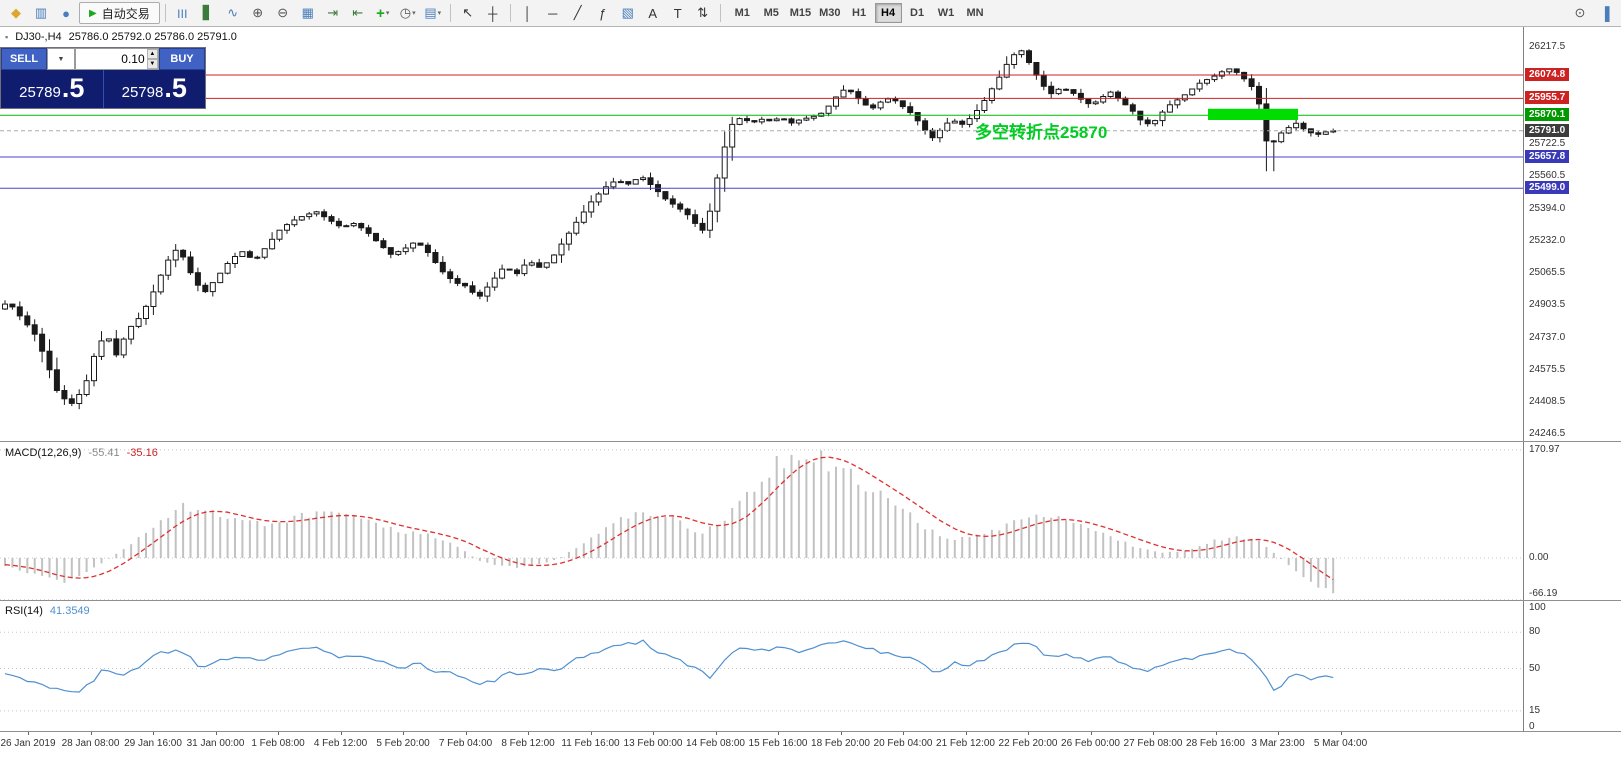 The height and width of the screenshot is (769, 1621). I want to click on horizontal-level-lines, so click(761, 131).